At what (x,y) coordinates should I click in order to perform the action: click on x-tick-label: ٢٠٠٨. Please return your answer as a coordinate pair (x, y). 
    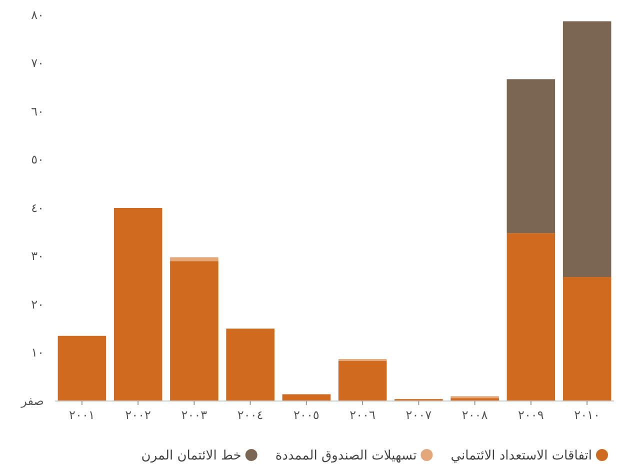
    Looking at the image, I should click on (475, 415).